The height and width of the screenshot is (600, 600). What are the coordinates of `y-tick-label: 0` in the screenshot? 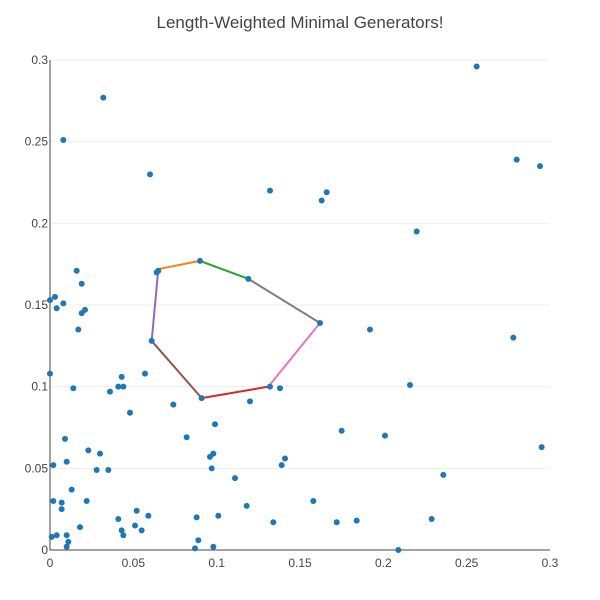 It's located at (44, 550).